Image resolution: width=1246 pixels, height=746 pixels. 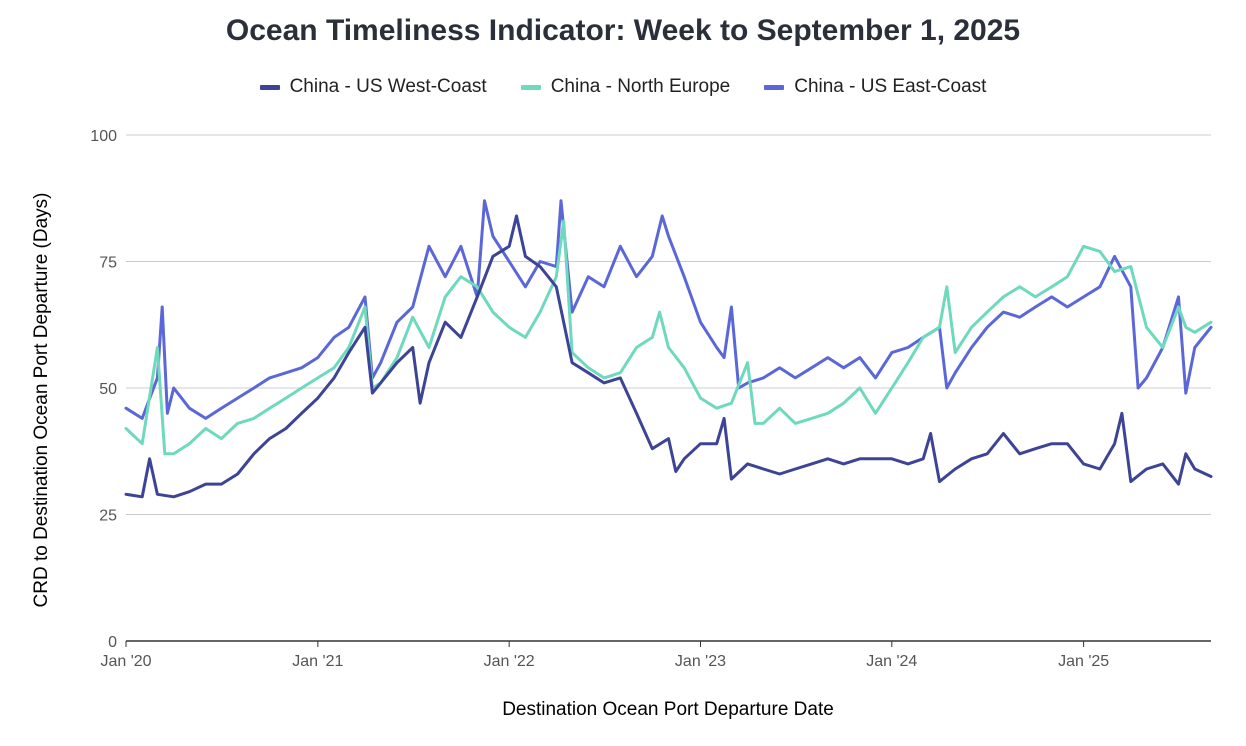 I want to click on legend-item-us-west-coast: China - US West-Coast, so click(x=373, y=87).